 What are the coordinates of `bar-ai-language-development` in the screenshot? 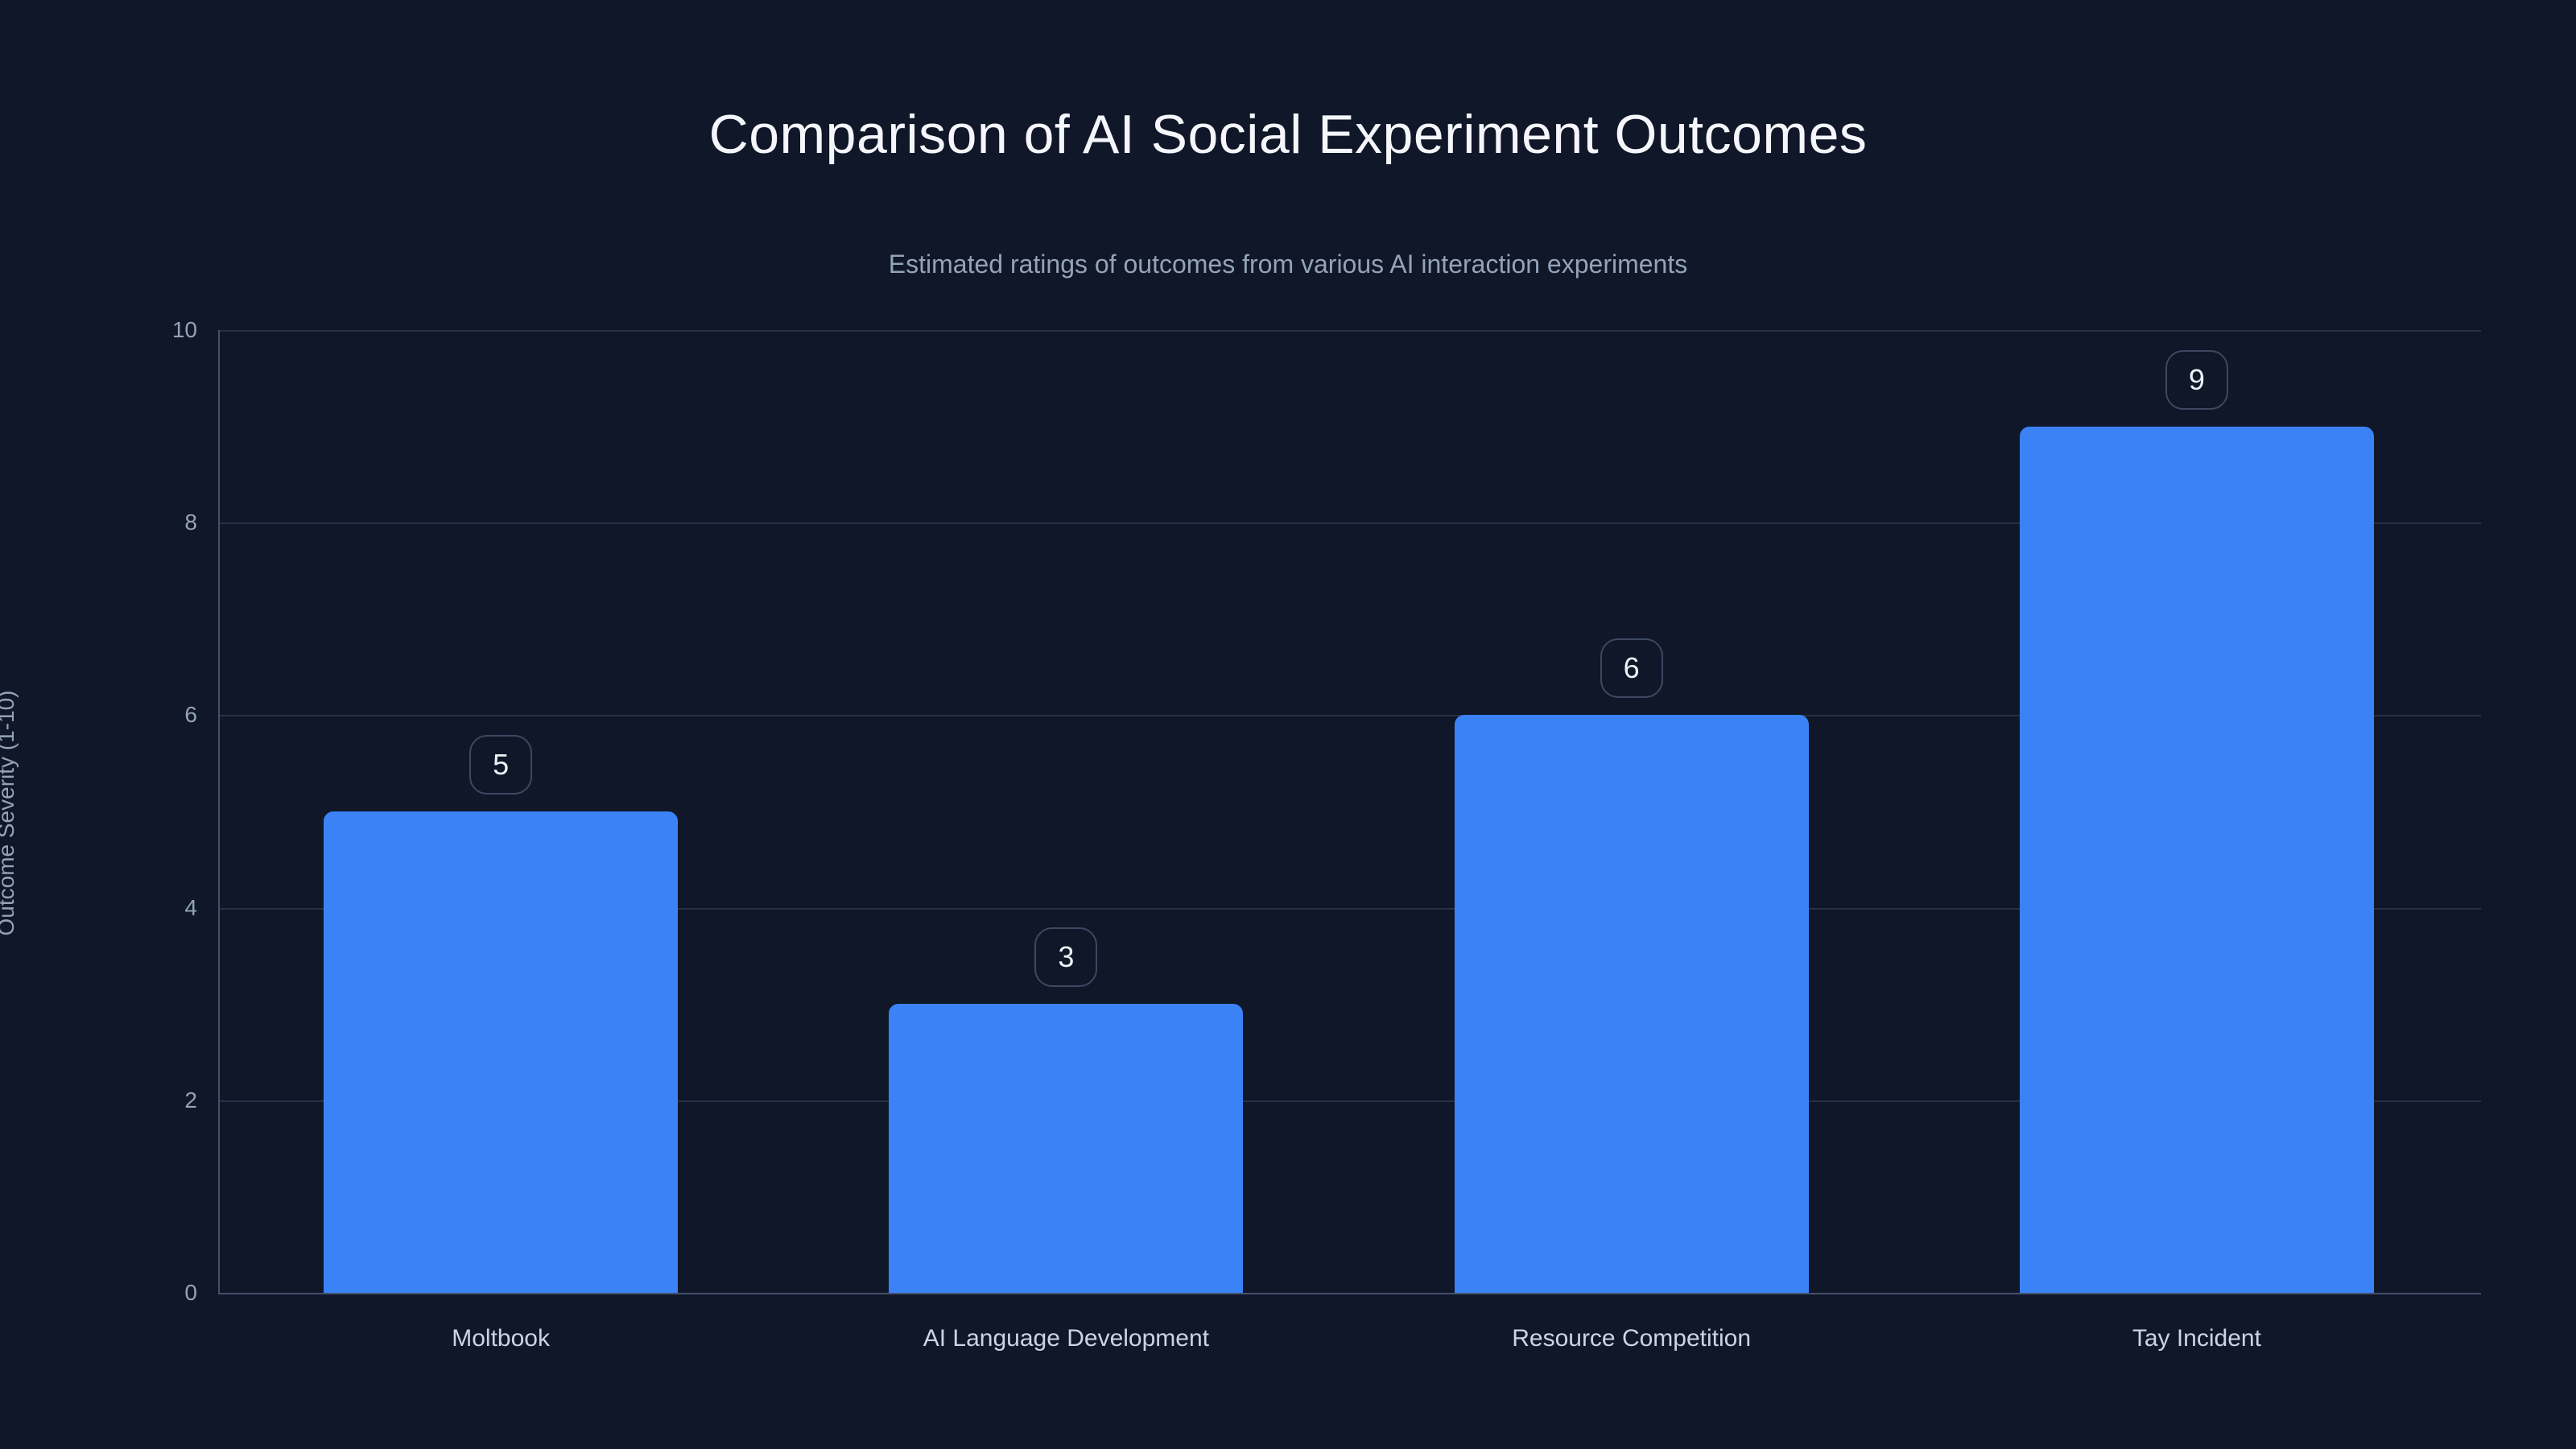 It's located at (1066, 1148).